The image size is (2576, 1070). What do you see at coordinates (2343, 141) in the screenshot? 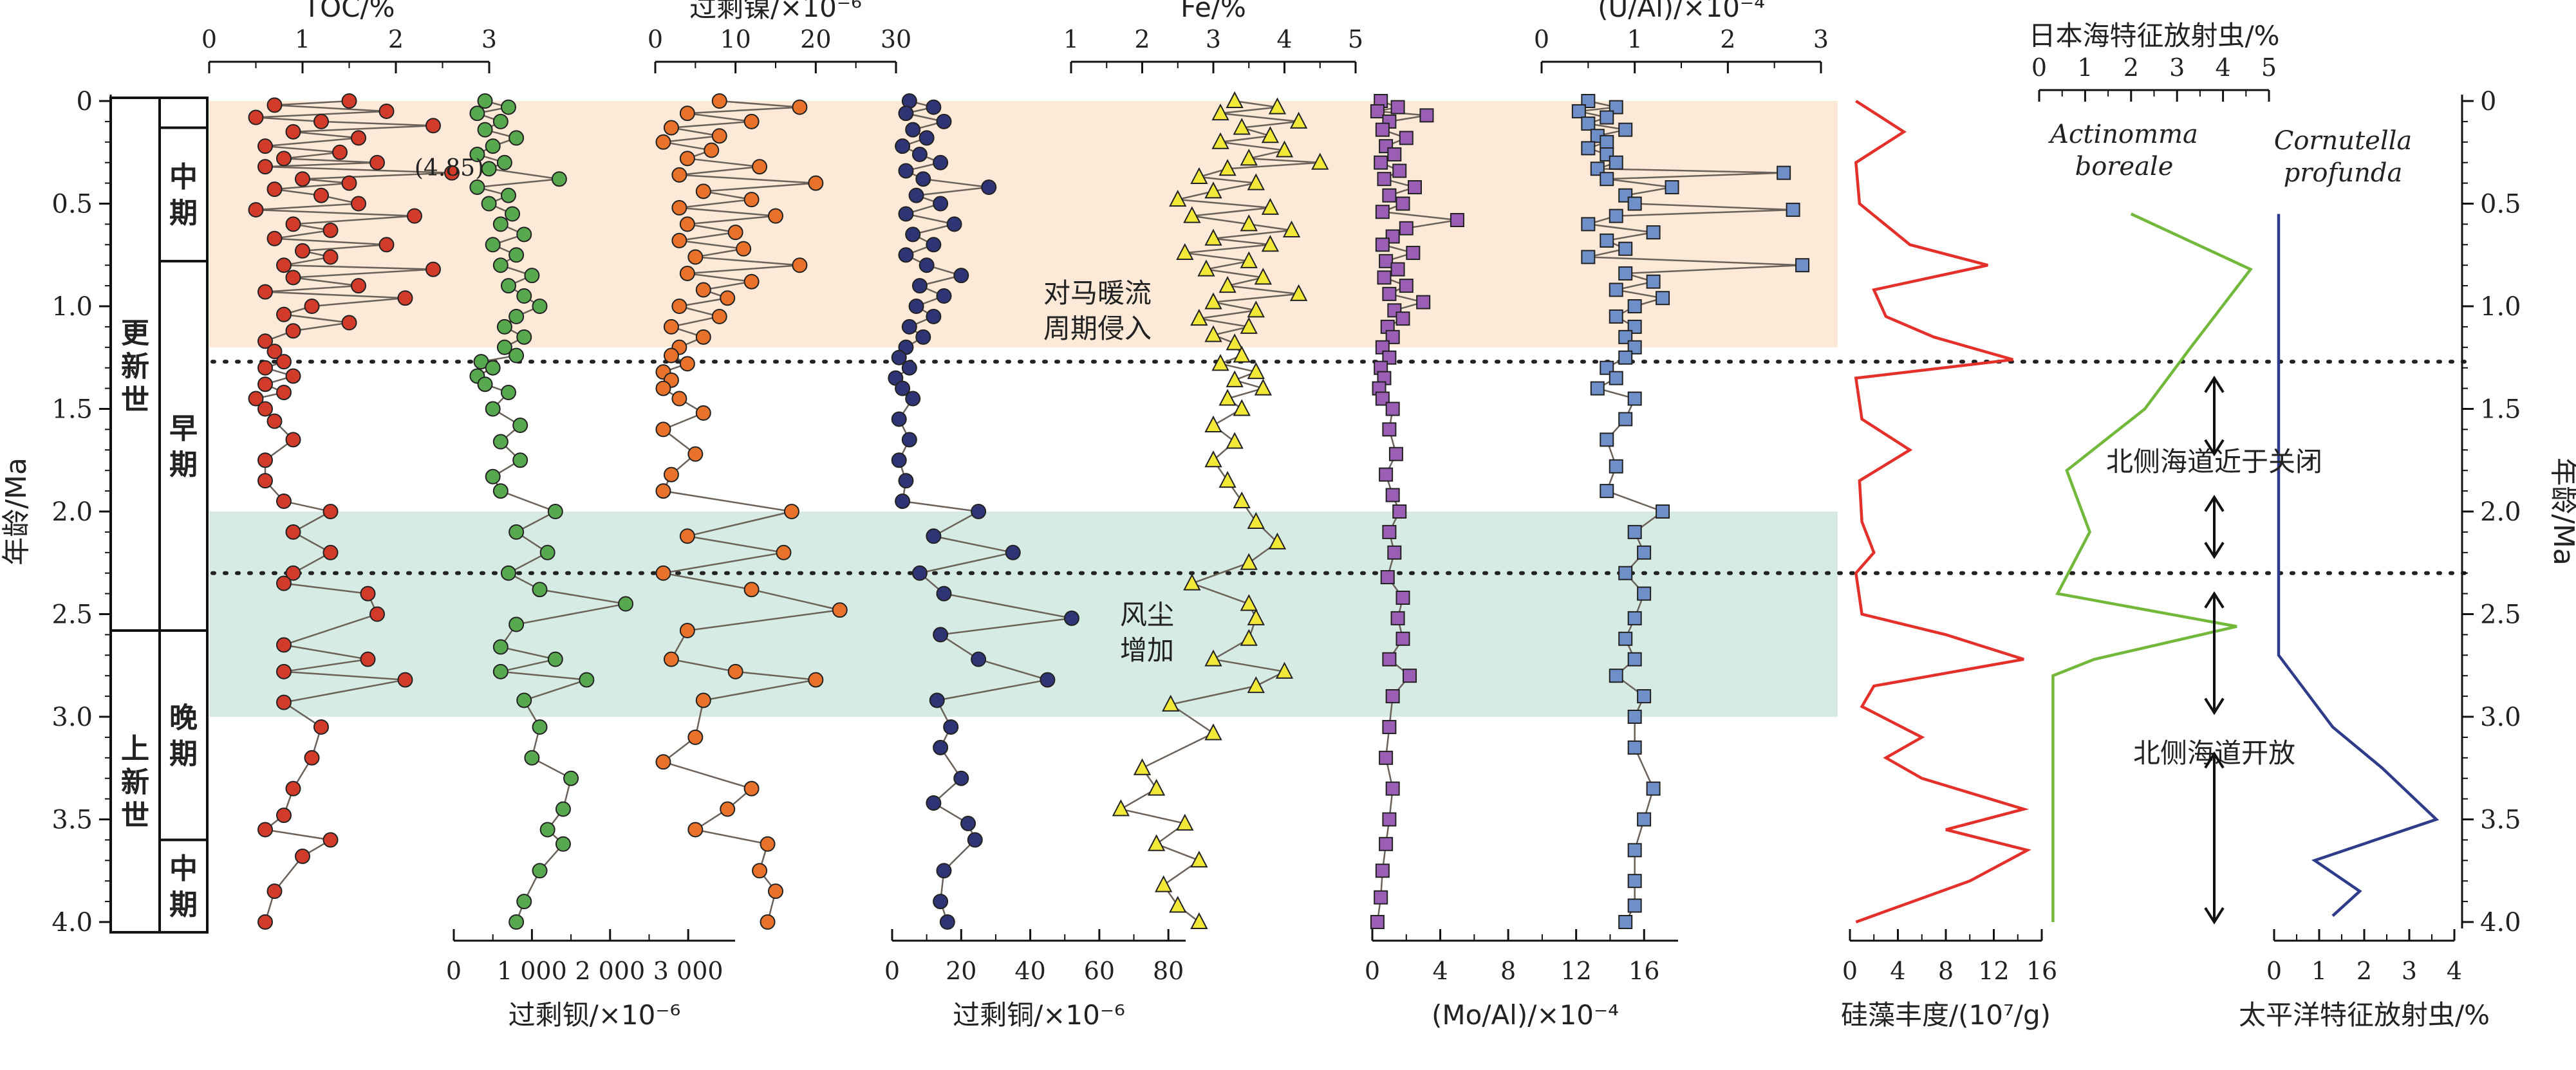
I see `cornutella-label-1: Cornutella` at bounding box center [2343, 141].